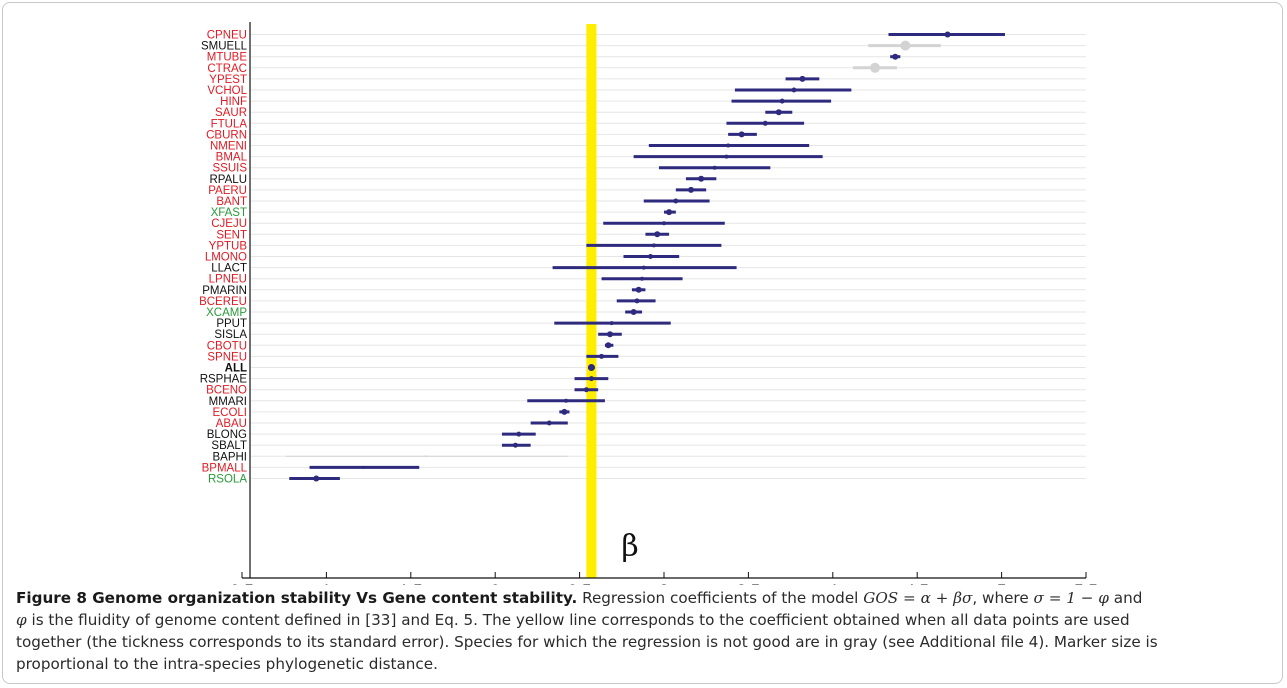 The width and height of the screenshot is (1287, 688). What do you see at coordinates (494, 583) in the screenshot?
I see `x-tick-label: 2` at bounding box center [494, 583].